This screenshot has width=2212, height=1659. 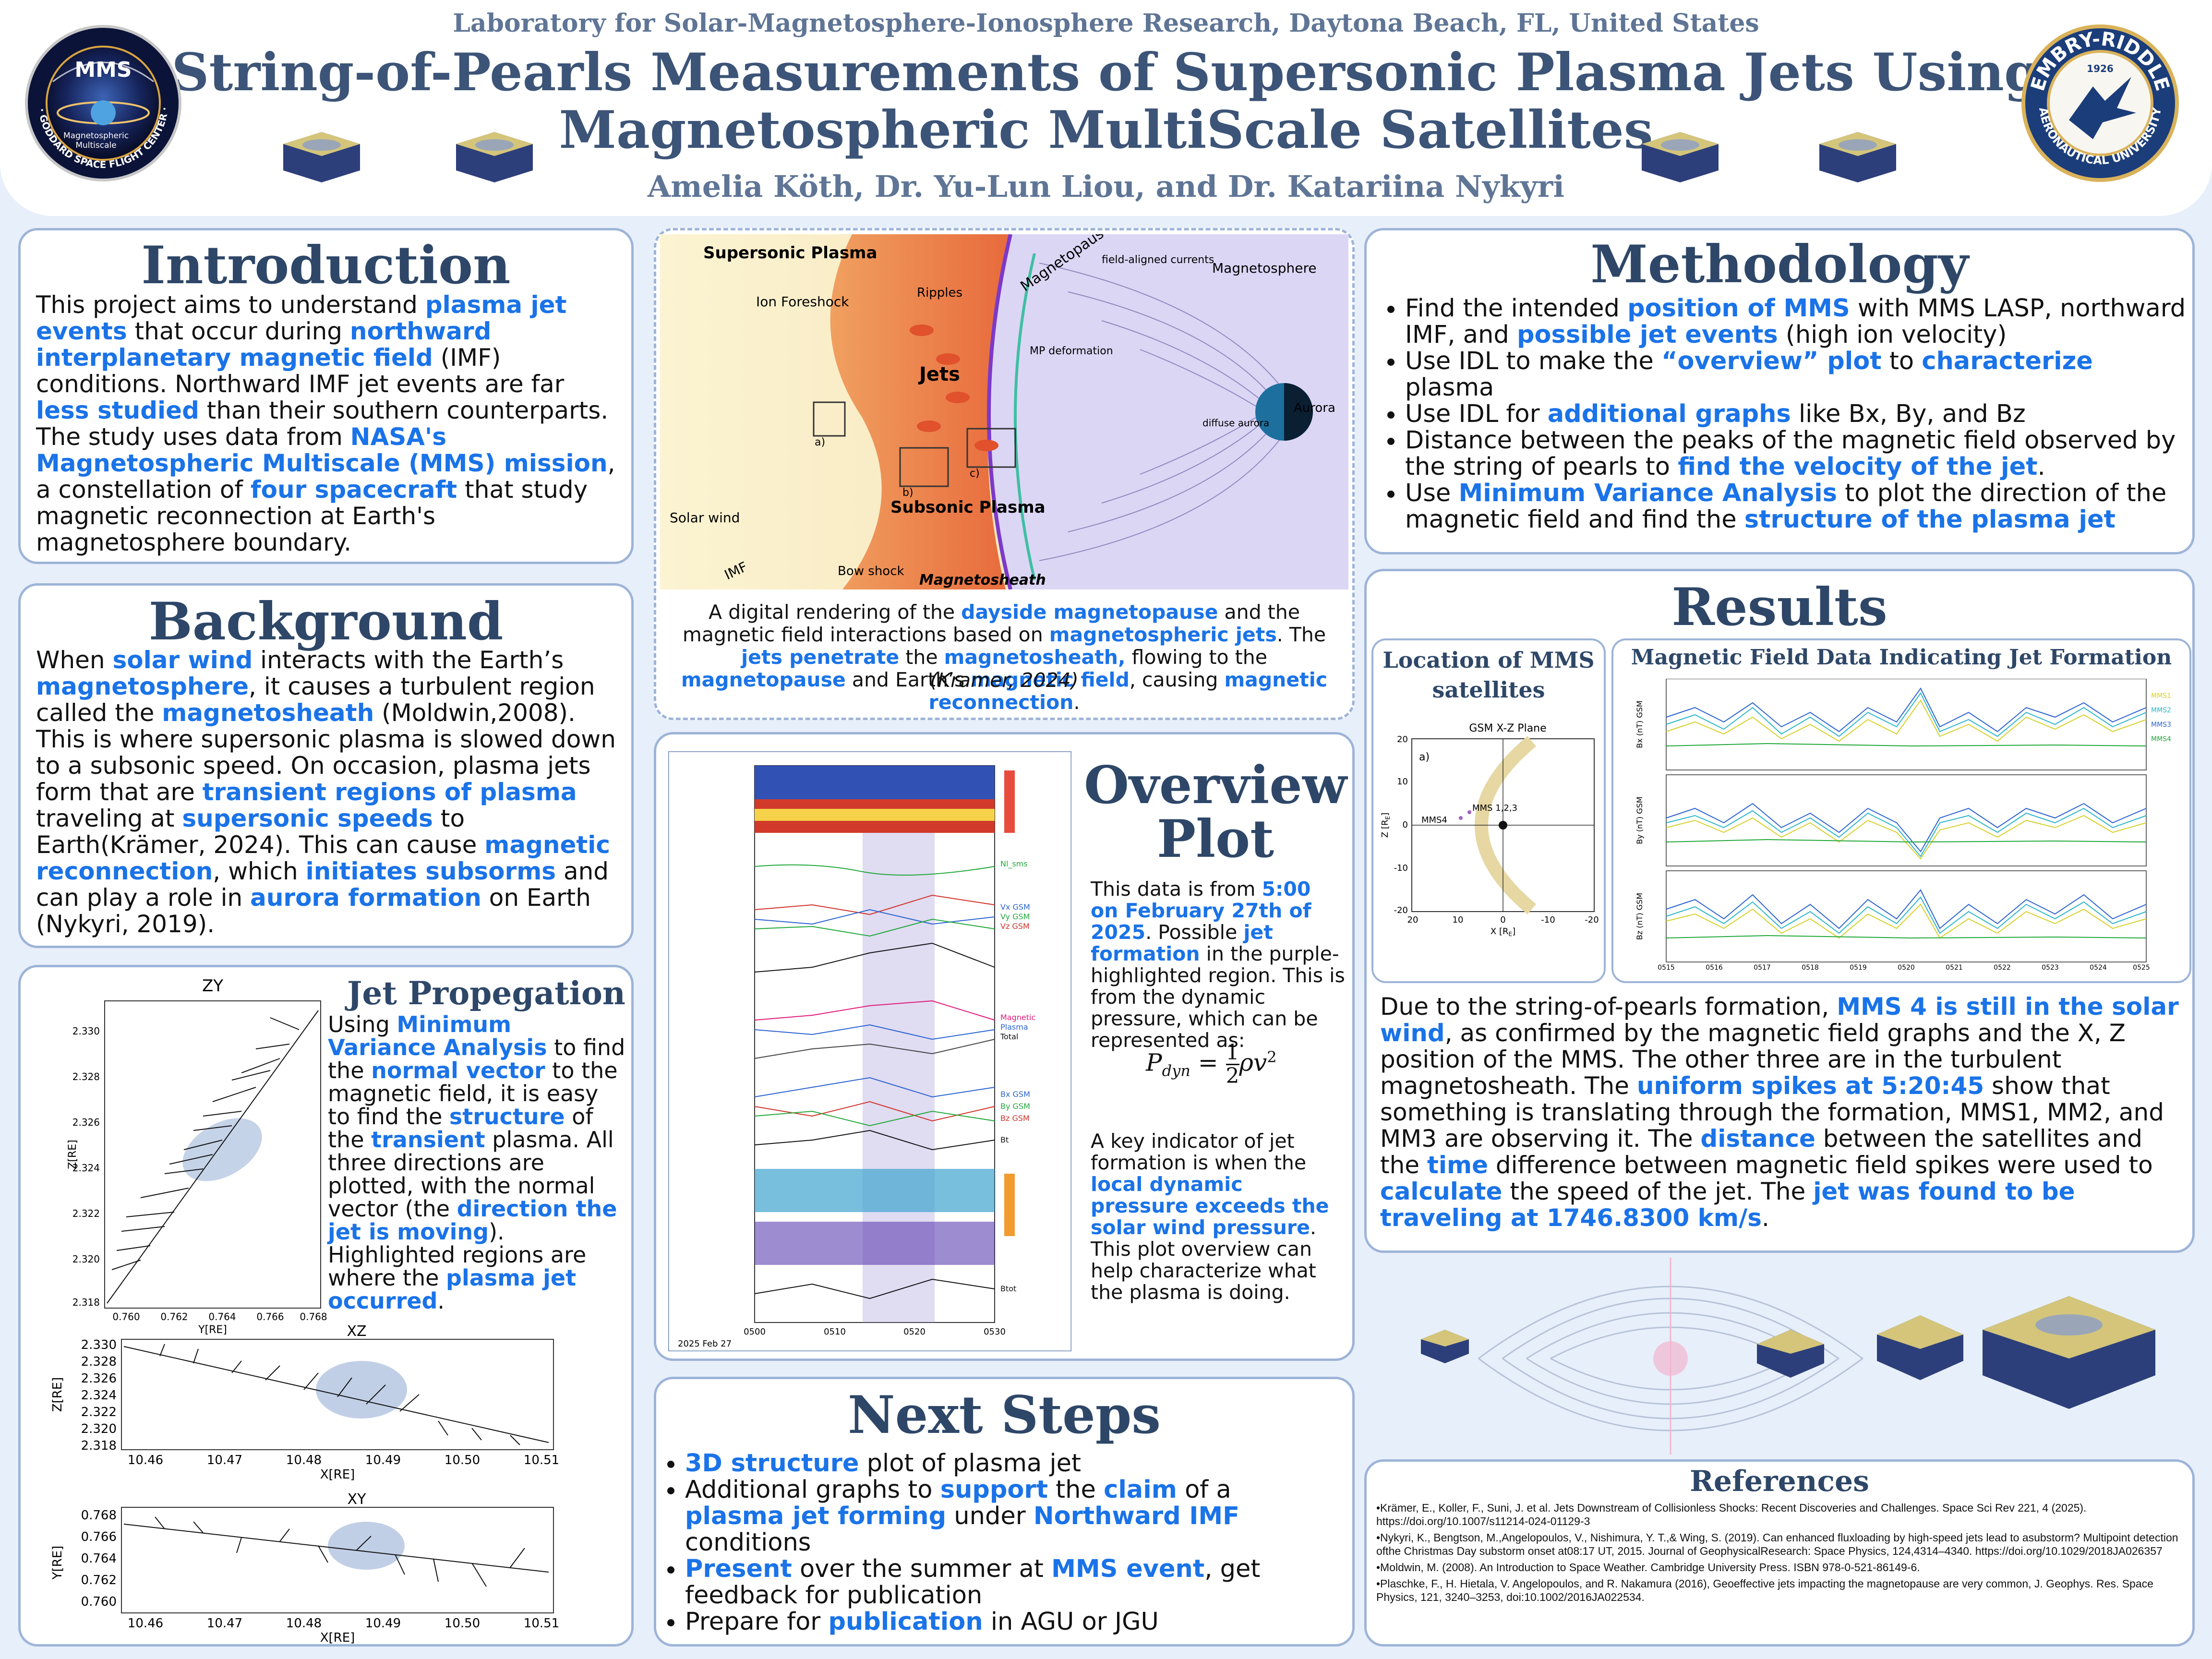 I want to click on diagram-label-aurora: Aurora, so click(x=1314, y=408).